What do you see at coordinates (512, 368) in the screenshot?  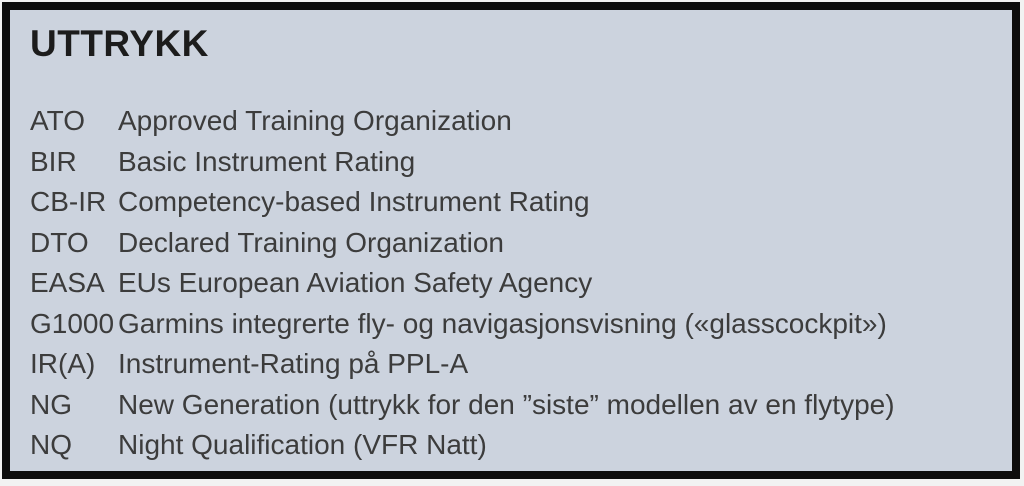 I see `term-row: IR(A) Instrument-Rating på PPL-A` at bounding box center [512, 368].